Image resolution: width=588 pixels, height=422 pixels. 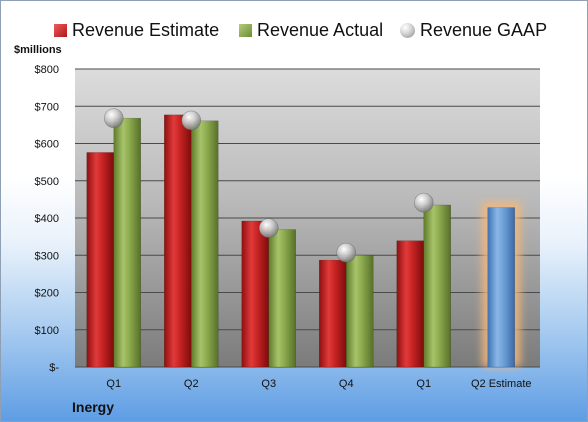 I want to click on y-tick-label: $300, so click(x=47, y=256).